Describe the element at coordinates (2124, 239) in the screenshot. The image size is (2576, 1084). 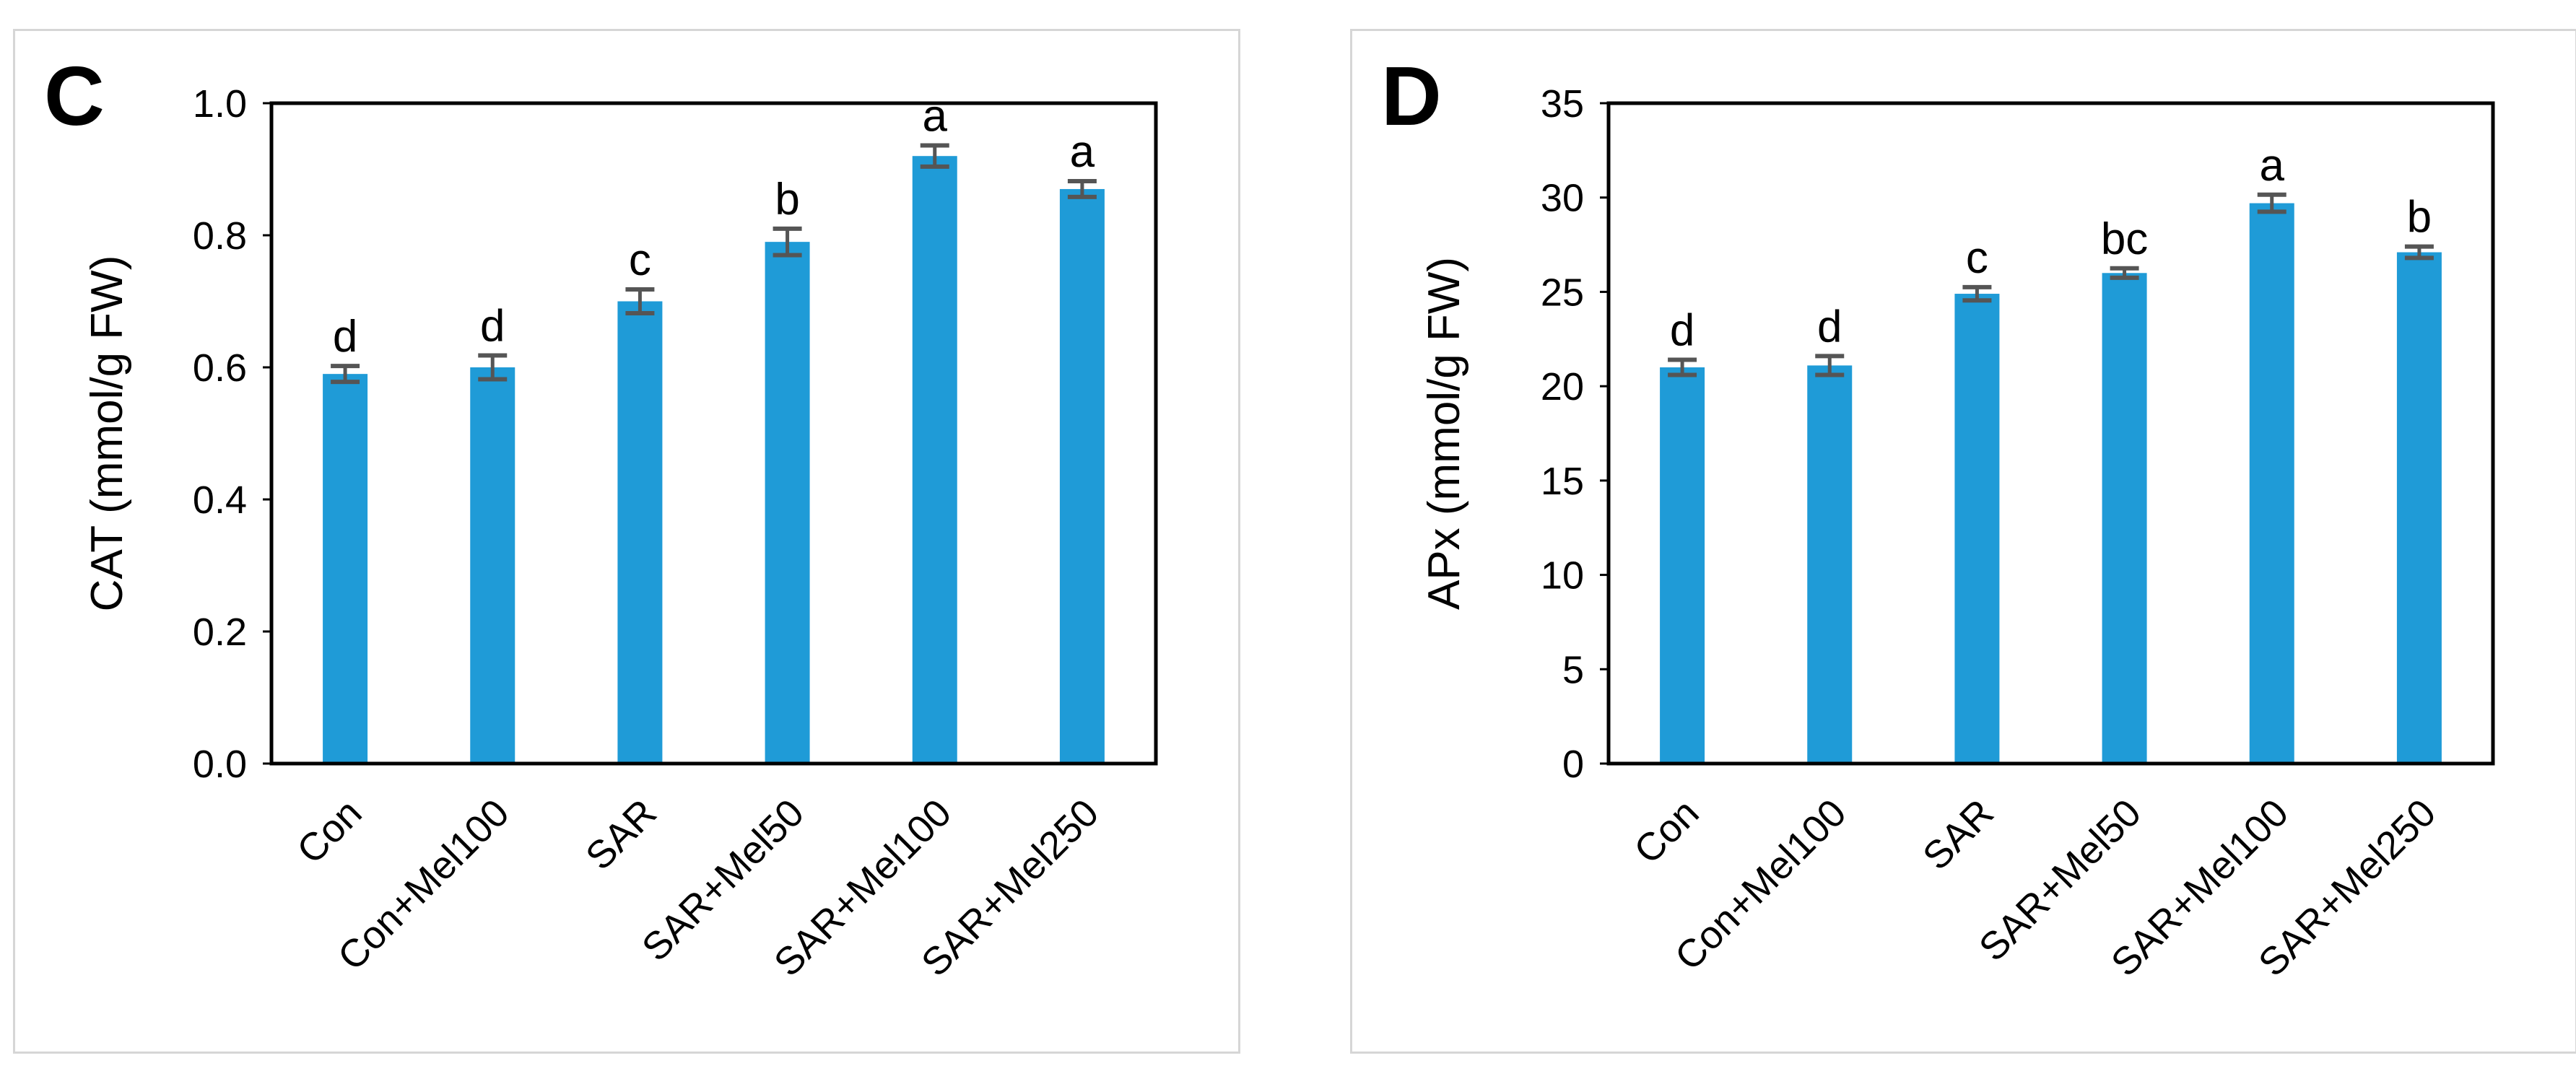
I see `significance-letter: bc` at that location.